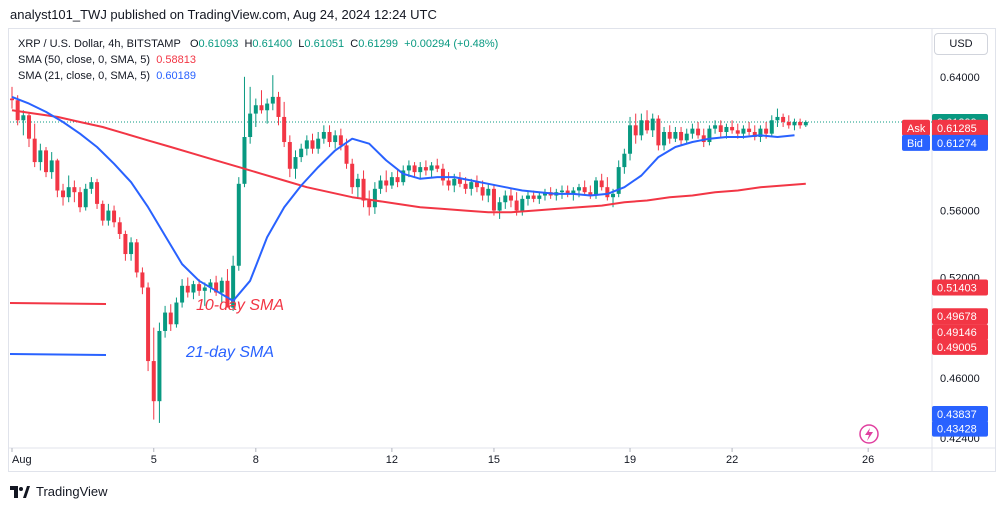 This screenshot has width=1003, height=509. Describe the element at coordinates (99, 44) in the screenshot. I see `symbol-description: XRP / U.S. Dollar, 4h, BITSTAMP` at that location.